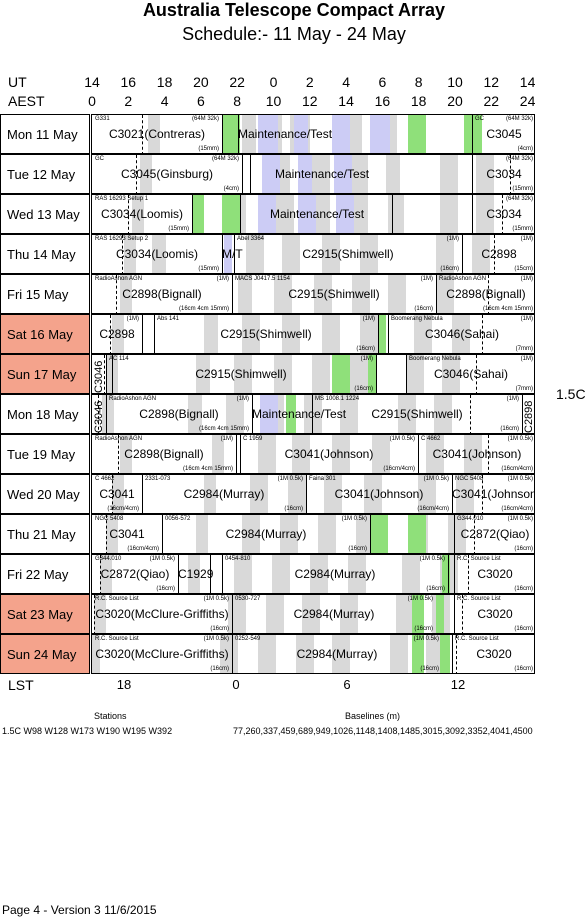 This screenshot has height=919, width=588. Describe the element at coordinates (469, 479) in the screenshot. I see `block-source: NGC 5408` at that location.